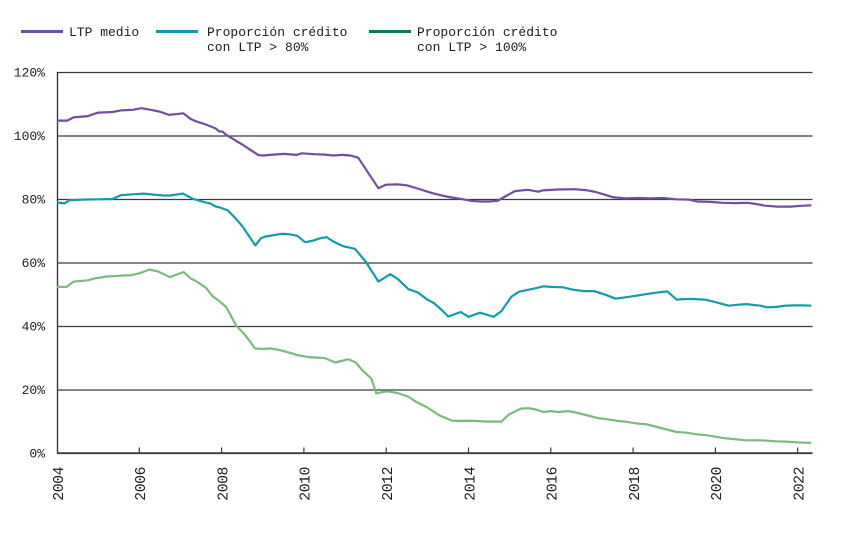  I want to click on svg-text: 2020, so click(718, 484).